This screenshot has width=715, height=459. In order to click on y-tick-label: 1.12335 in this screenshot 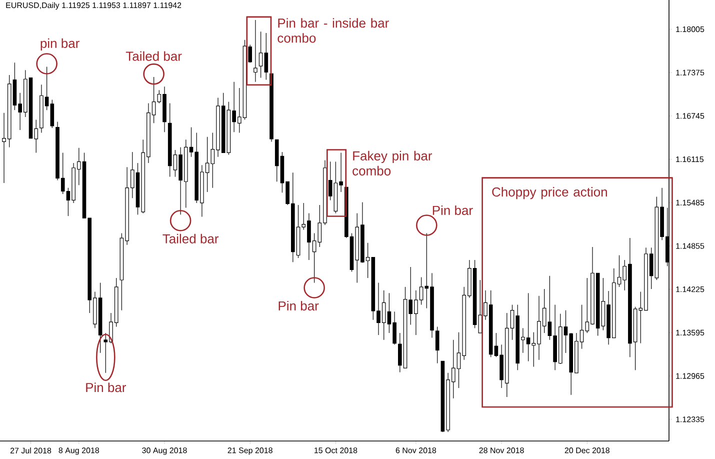, I will do `click(690, 419)`.